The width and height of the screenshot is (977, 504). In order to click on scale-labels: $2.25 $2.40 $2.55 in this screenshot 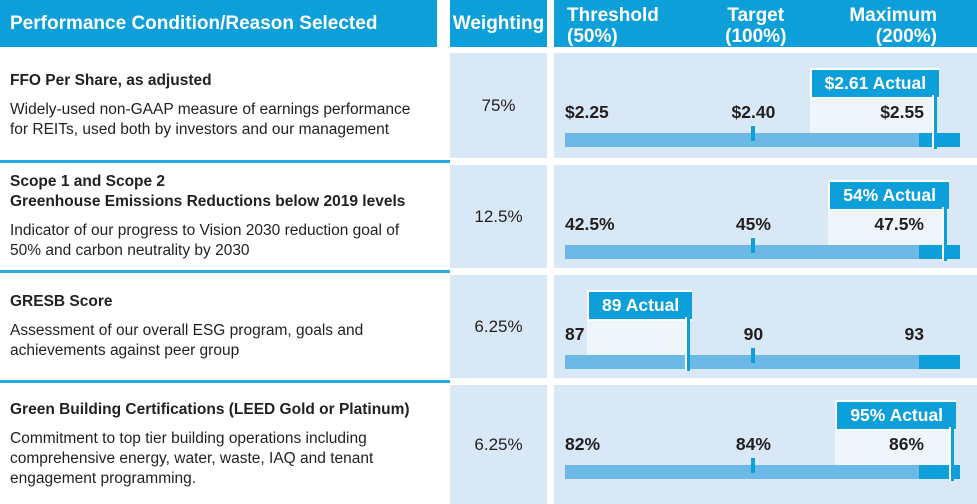, I will do `click(762, 113)`.